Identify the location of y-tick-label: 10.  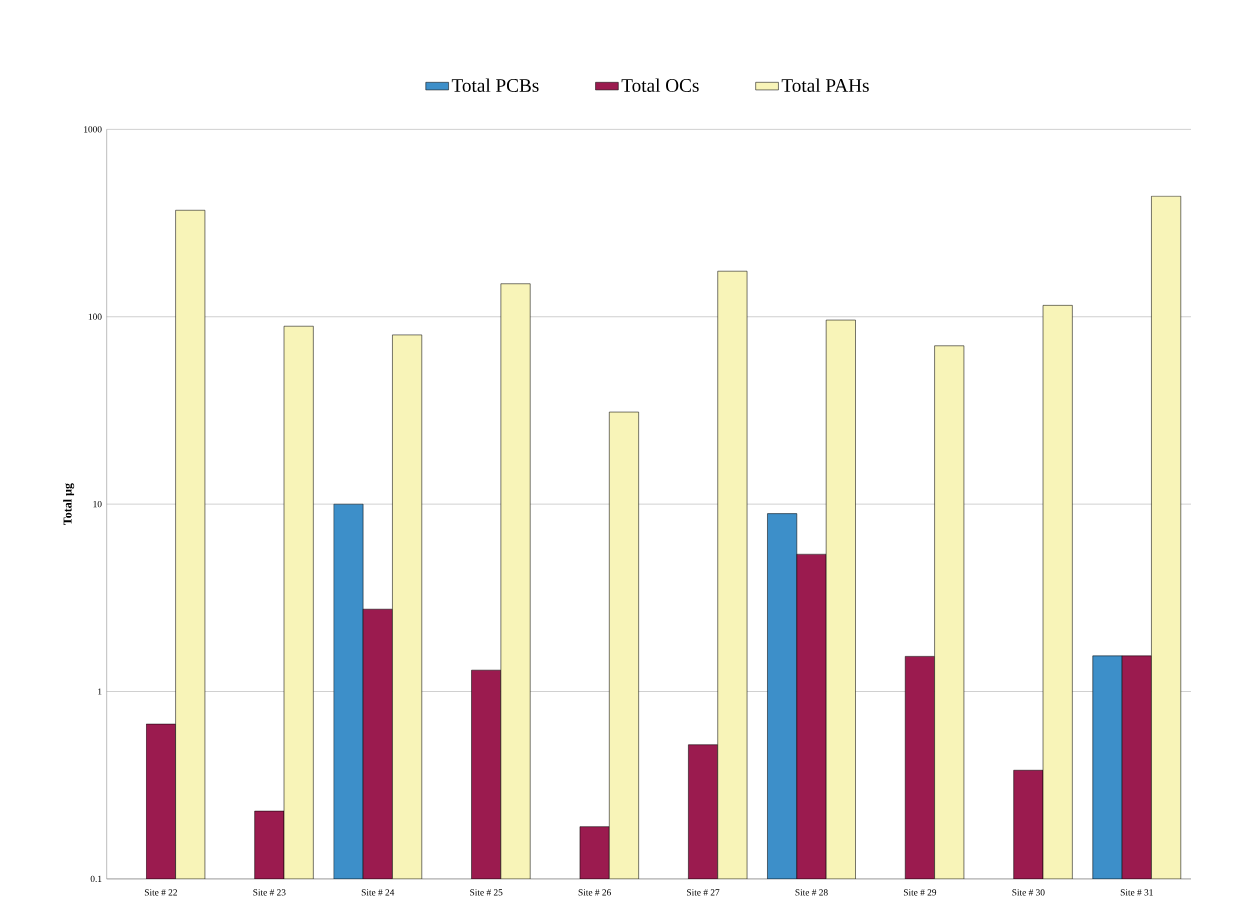
(97, 504).